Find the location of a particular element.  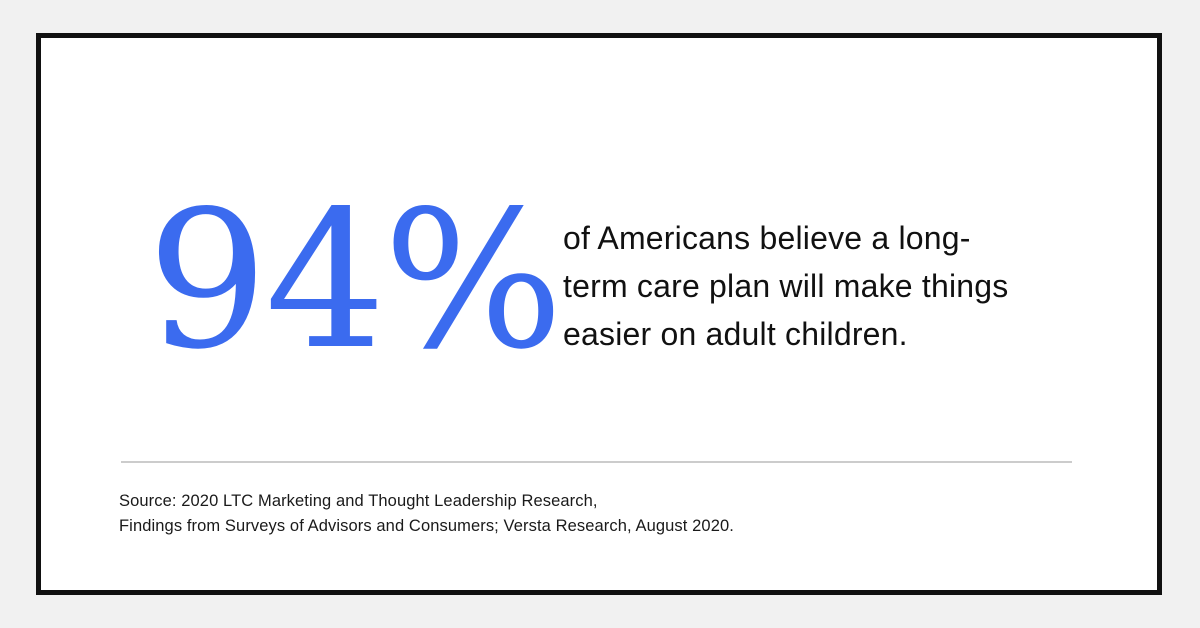

stat-description-line-3: easier on adult children. is located at coordinates (735, 334).